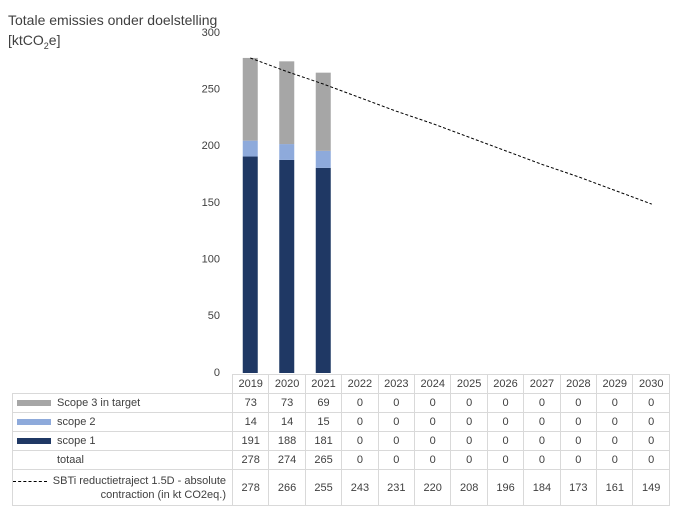 This screenshot has height=510, width=678. I want to click on table-value: 255, so click(323, 487).